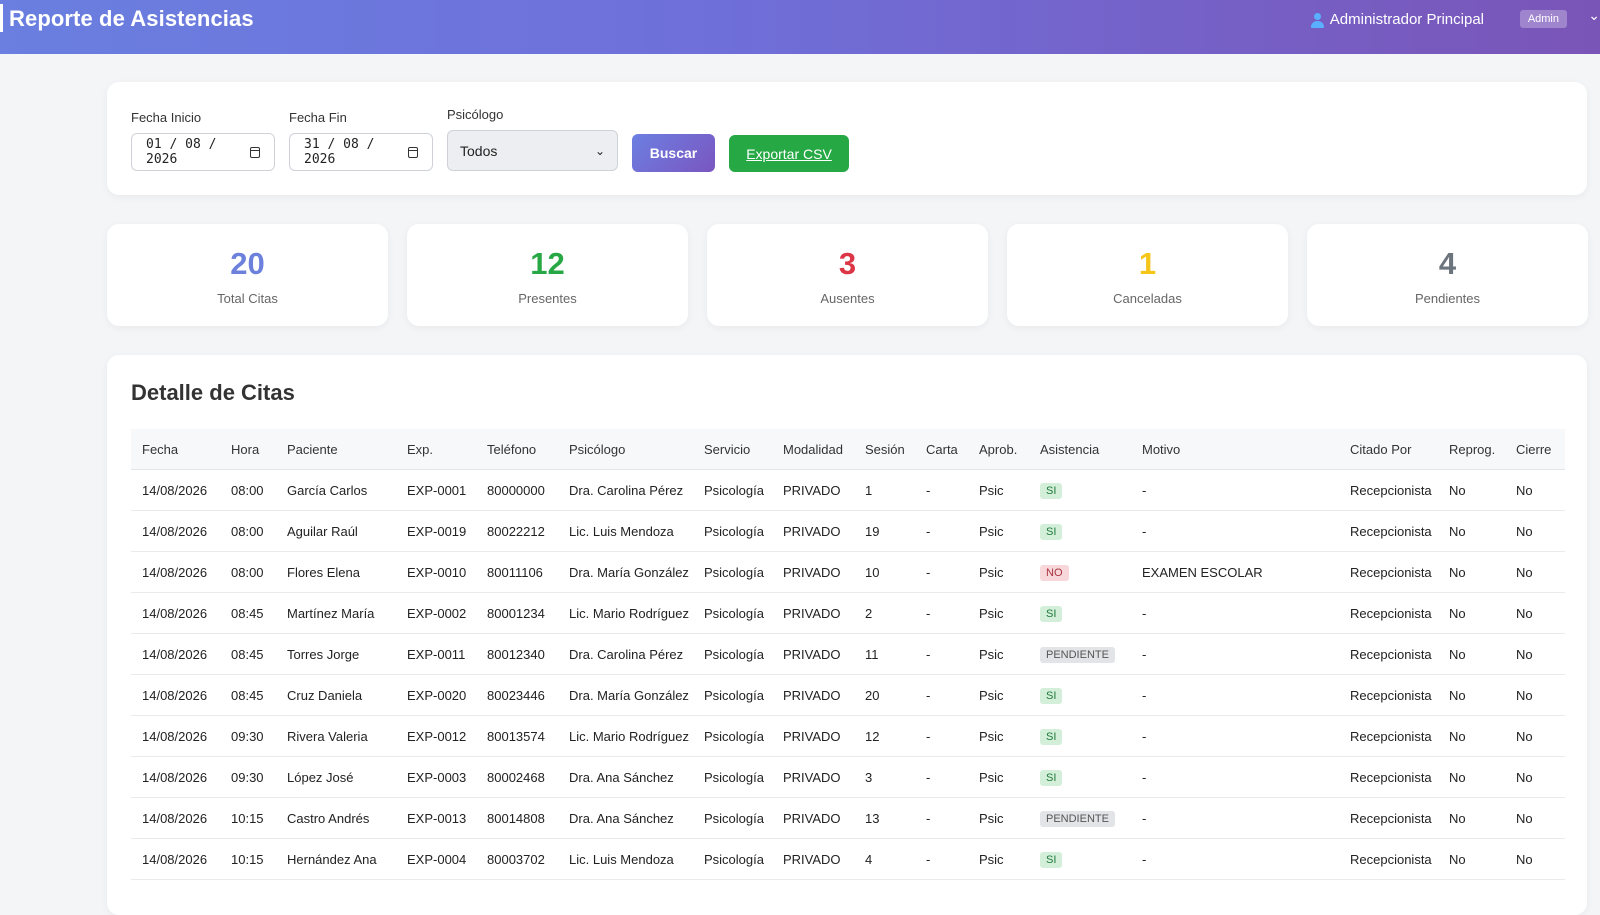 The width and height of the screenshot is (1600, 915). What do you see at coordinates (336, 490) in the screenshot?
I see `table-cell: García Carlos` at bounding box center [336, 490].